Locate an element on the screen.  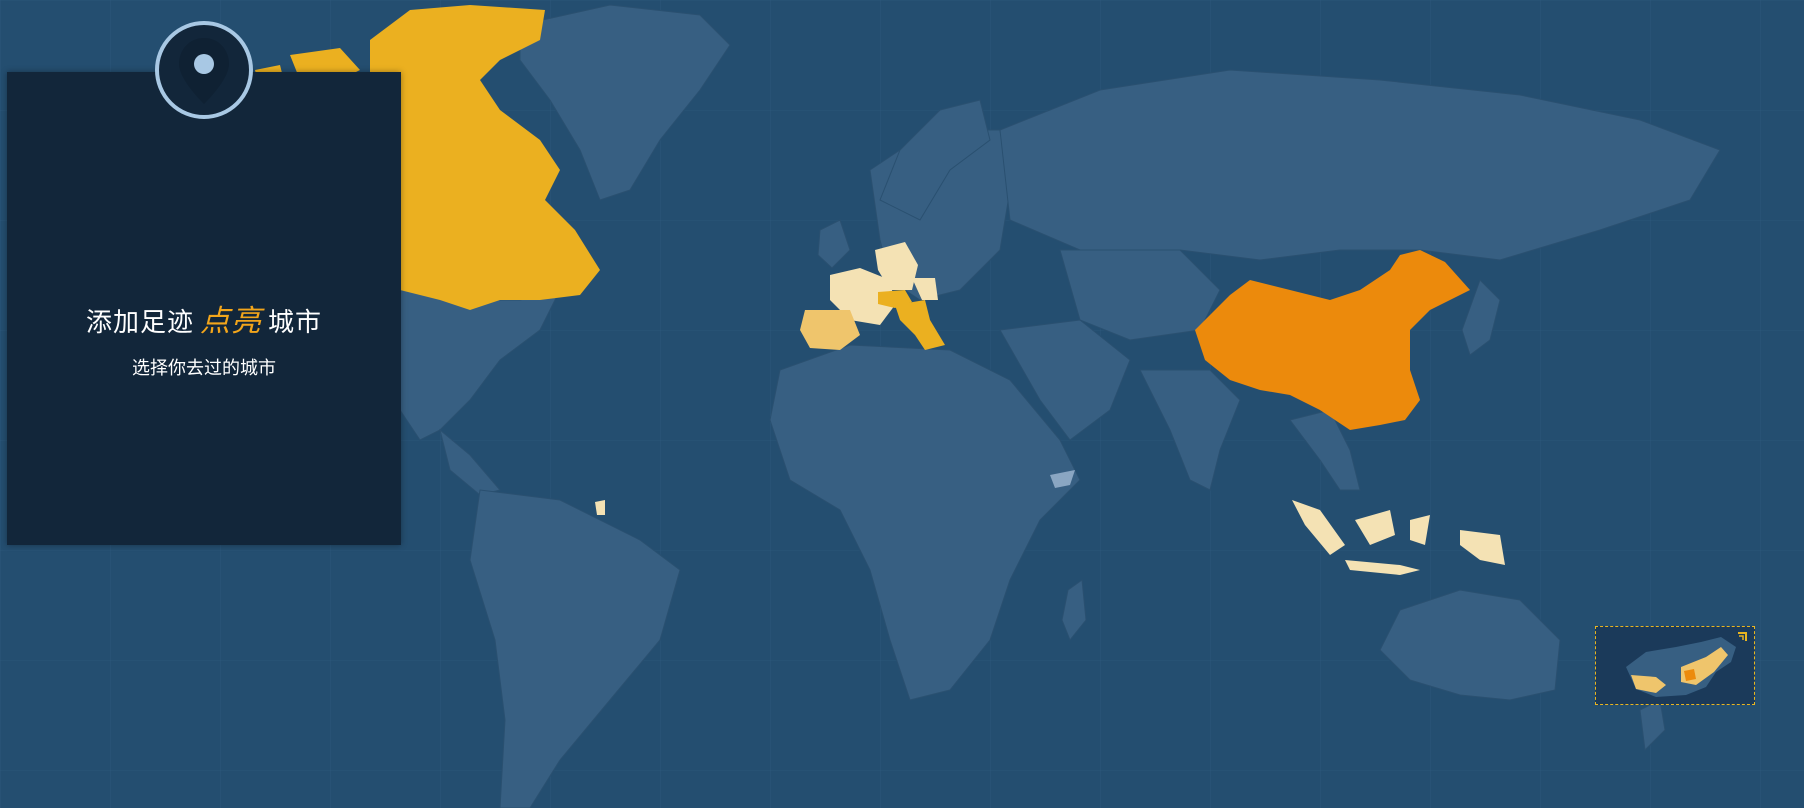
china-minimap is located at coordinates (1675, 665).